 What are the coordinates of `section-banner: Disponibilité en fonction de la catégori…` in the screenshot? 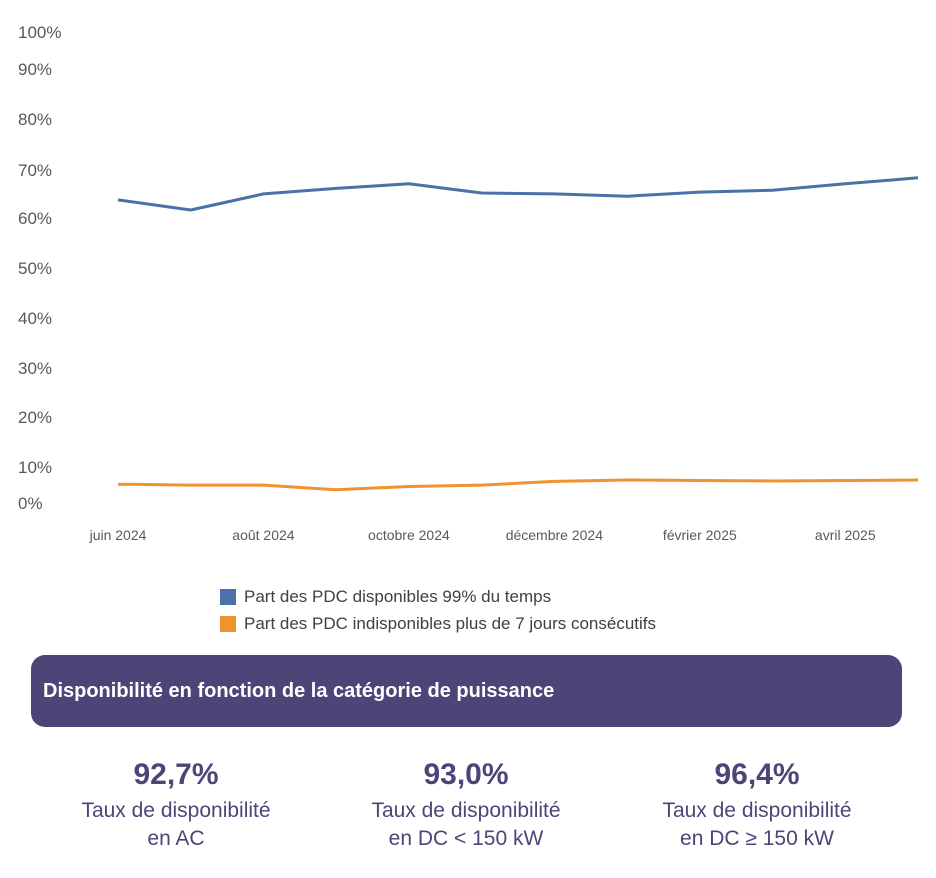 It's located at (466, 691).